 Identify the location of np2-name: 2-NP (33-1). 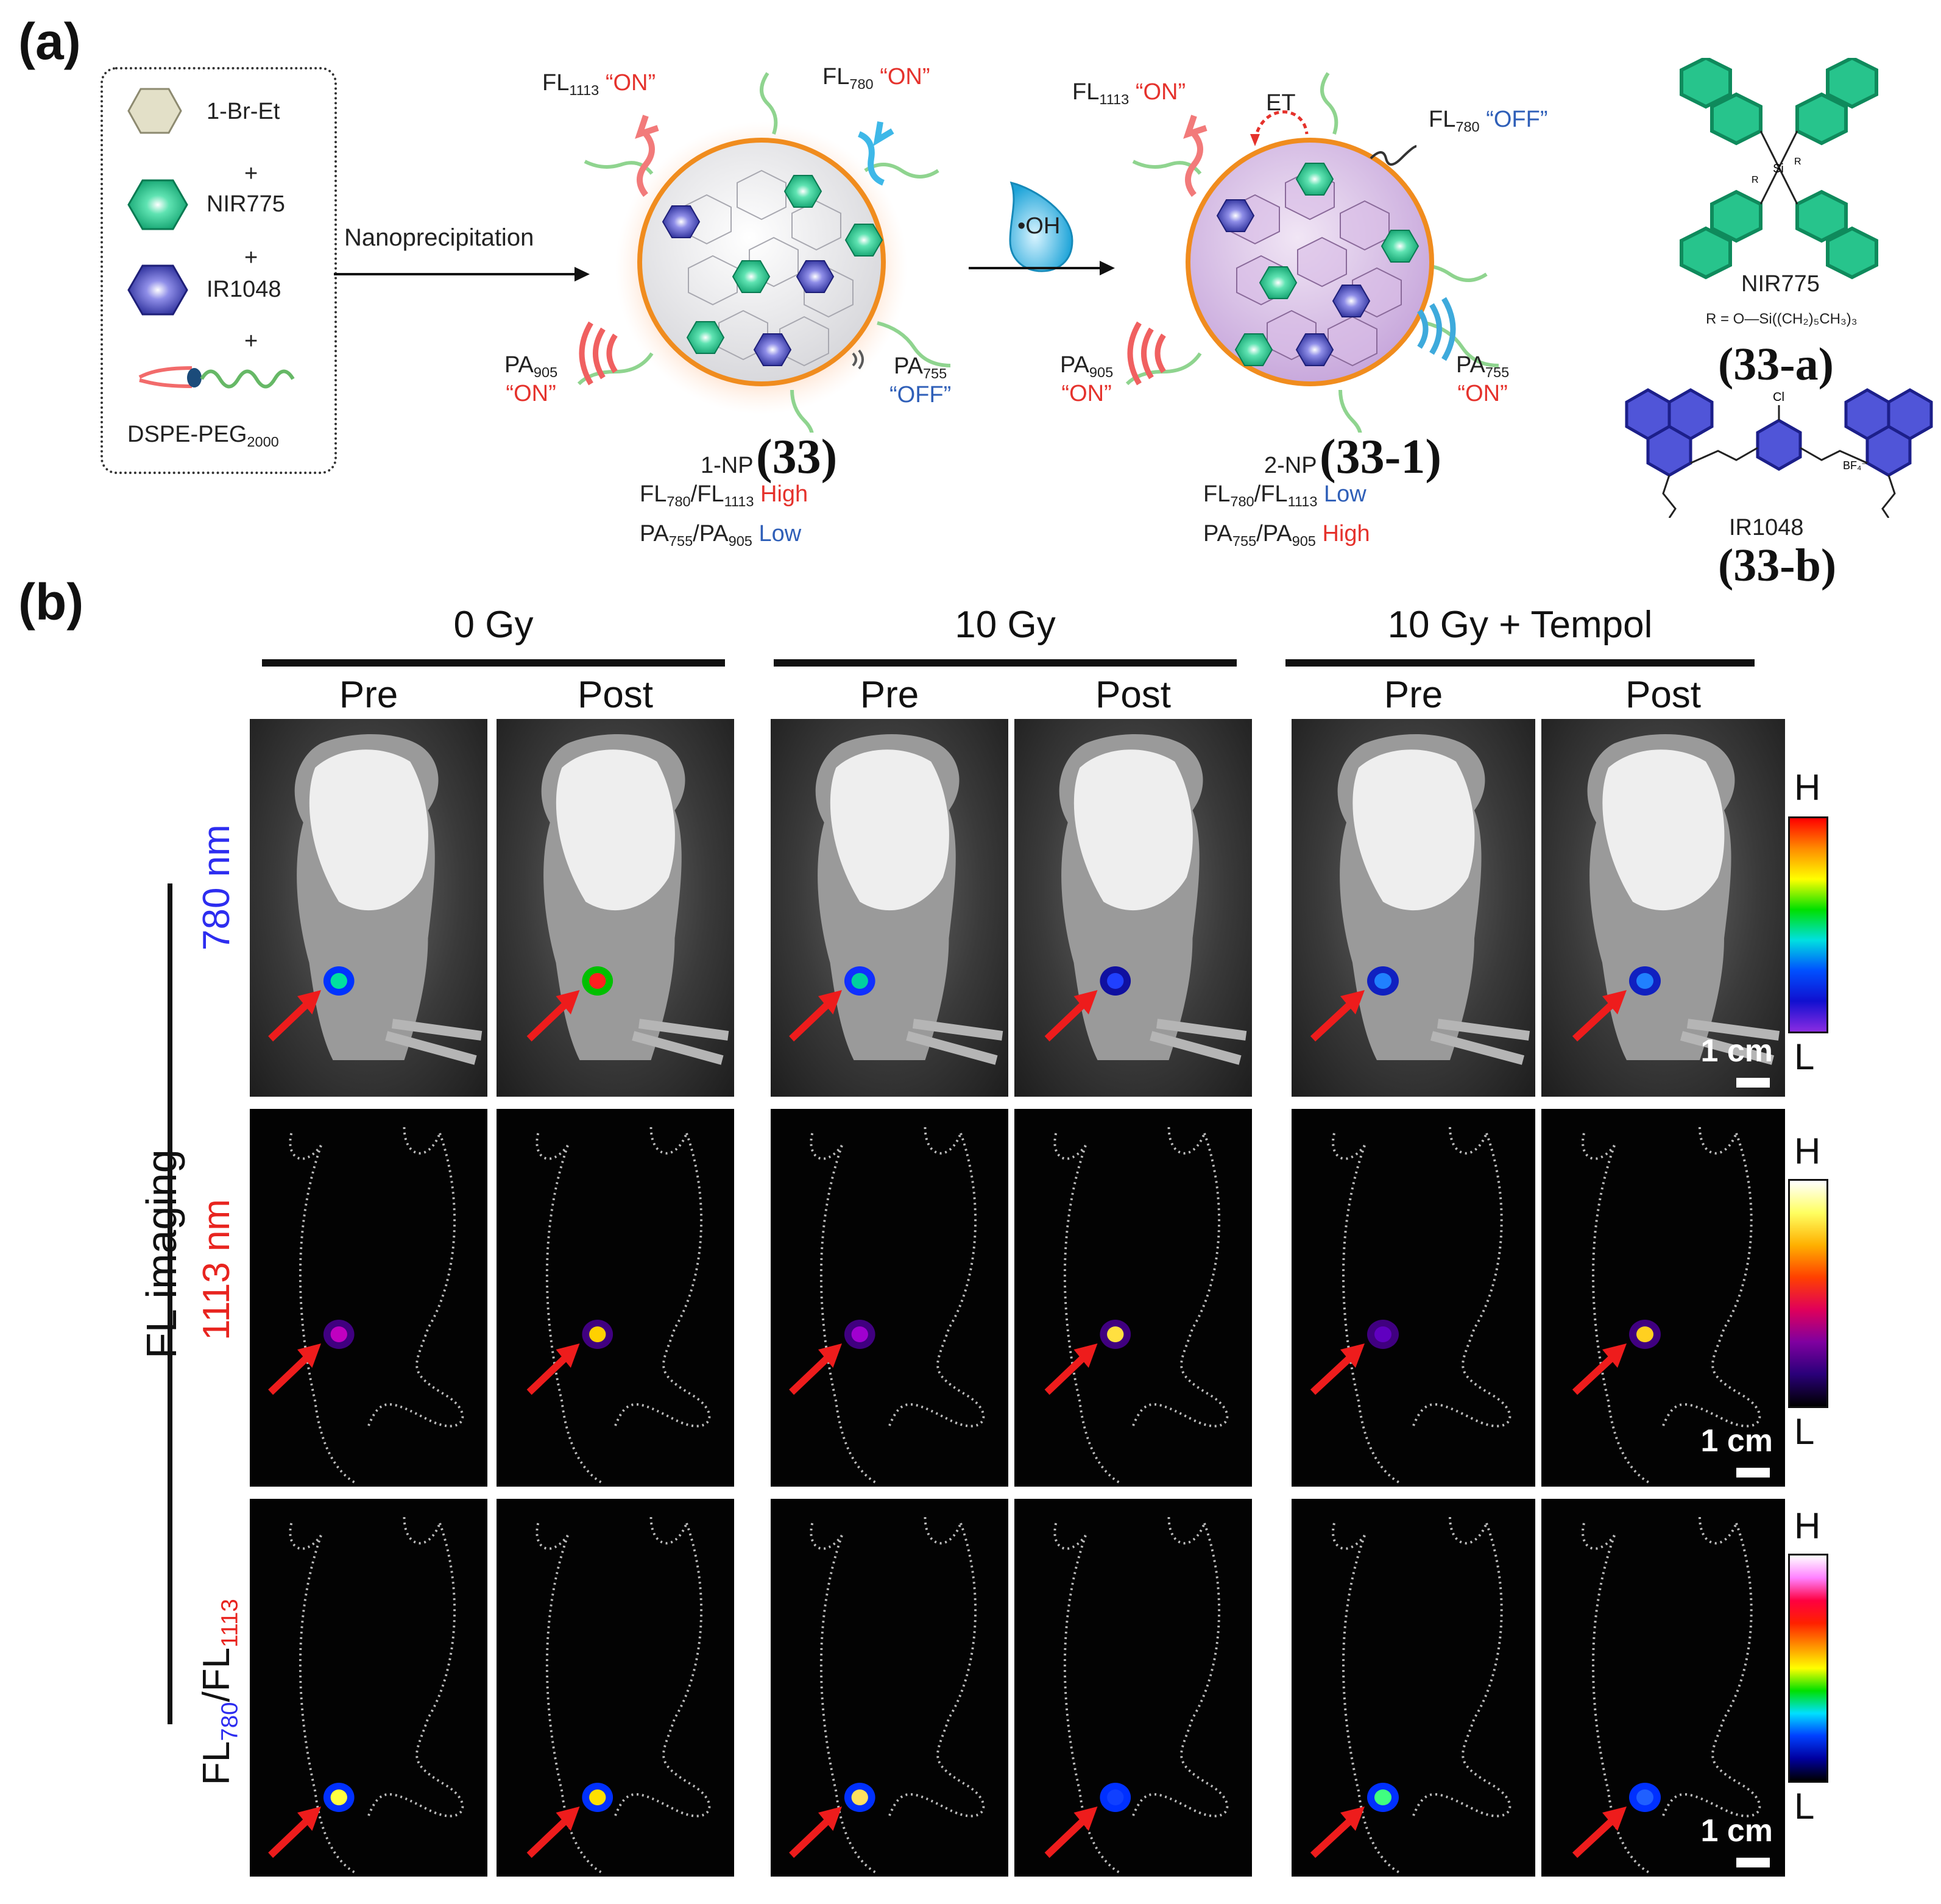
(1353, 457).